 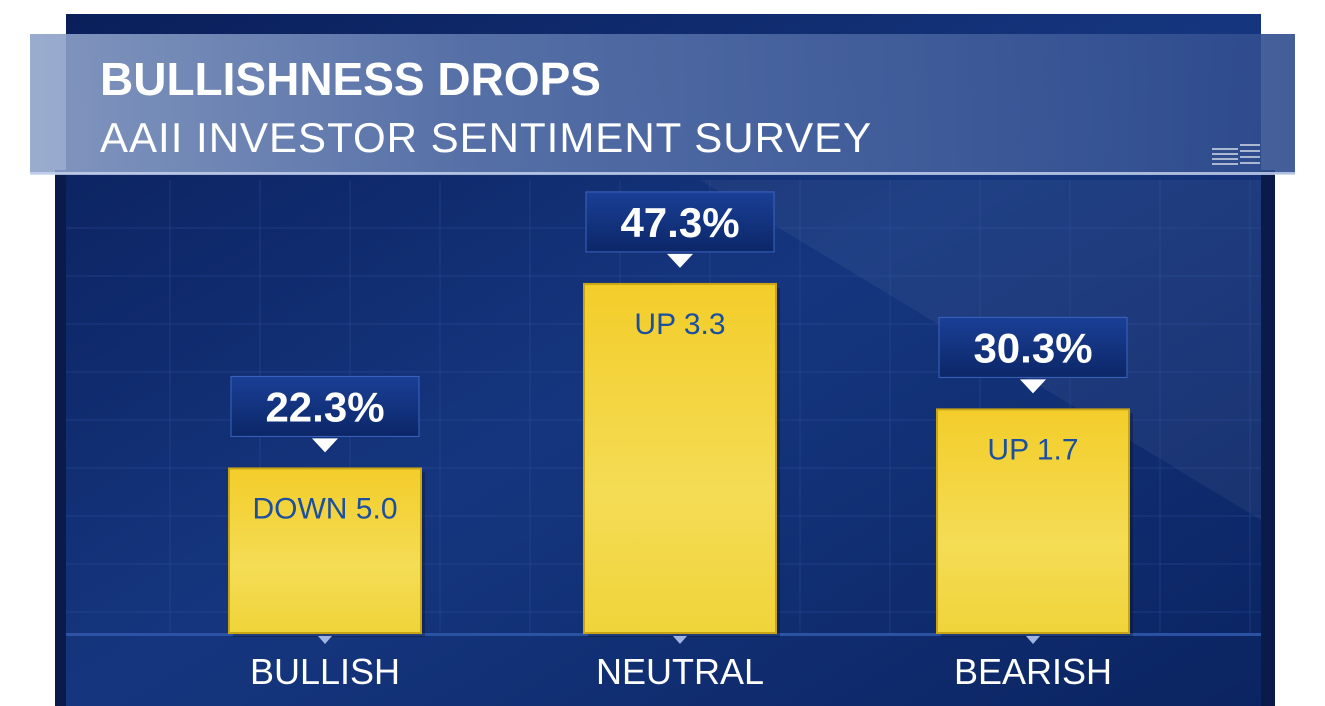 What do you see at coordinates (60, 438) in the screenshot?
I see `left-bezel` at bounding box center [60, 438].